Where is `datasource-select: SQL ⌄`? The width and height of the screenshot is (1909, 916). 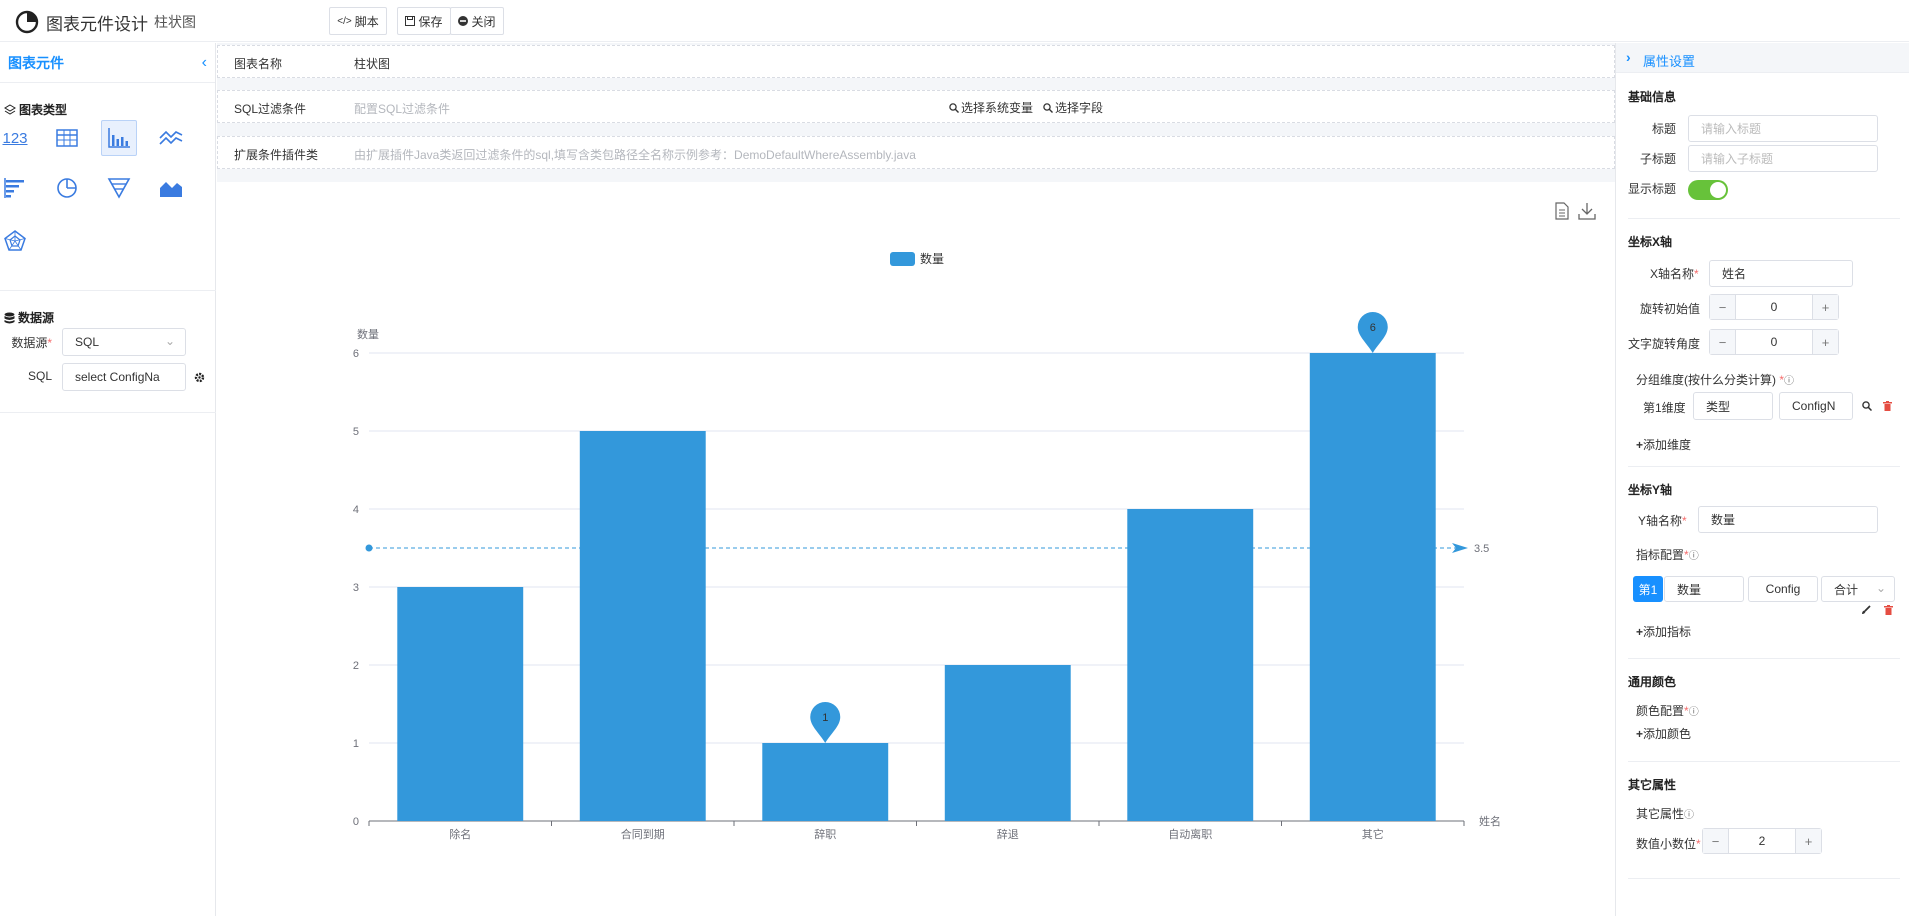
datasource-select: SQL ⌄ is located at coordinates (124, 342).